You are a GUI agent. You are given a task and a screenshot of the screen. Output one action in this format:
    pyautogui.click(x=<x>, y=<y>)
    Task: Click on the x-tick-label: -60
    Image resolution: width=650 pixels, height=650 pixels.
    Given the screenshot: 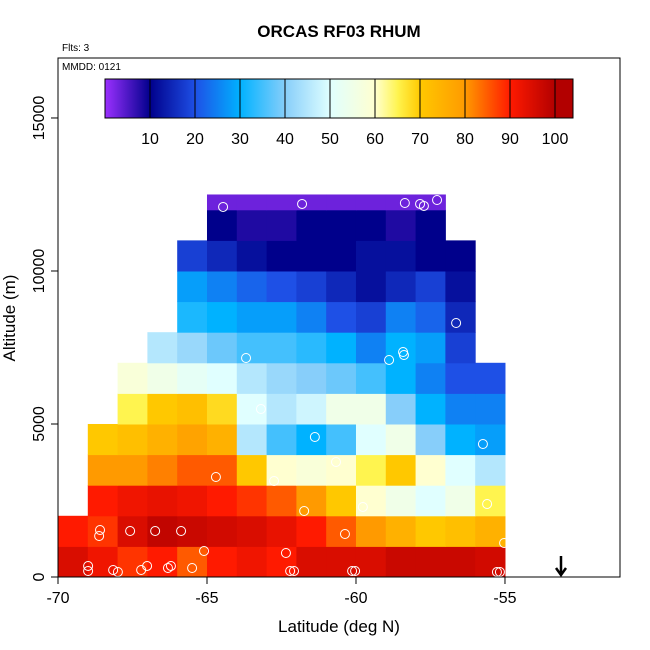 What is the action you would take?
    pyautogui.click(x=355, y=598)
    